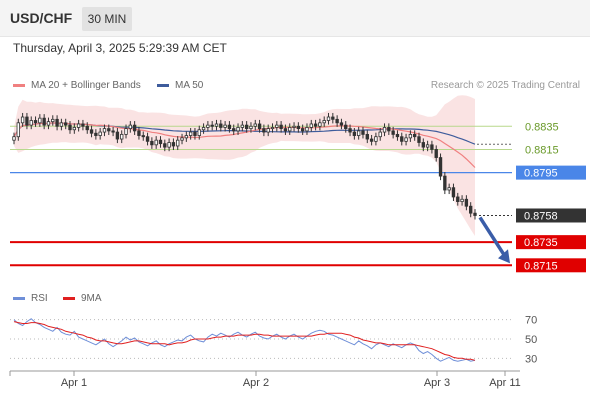 This screenshot has height=400, width=590. Describe the element at coordinates (492, 237) in the screenshot. I see `forecast-arrow-shaft` at that location.